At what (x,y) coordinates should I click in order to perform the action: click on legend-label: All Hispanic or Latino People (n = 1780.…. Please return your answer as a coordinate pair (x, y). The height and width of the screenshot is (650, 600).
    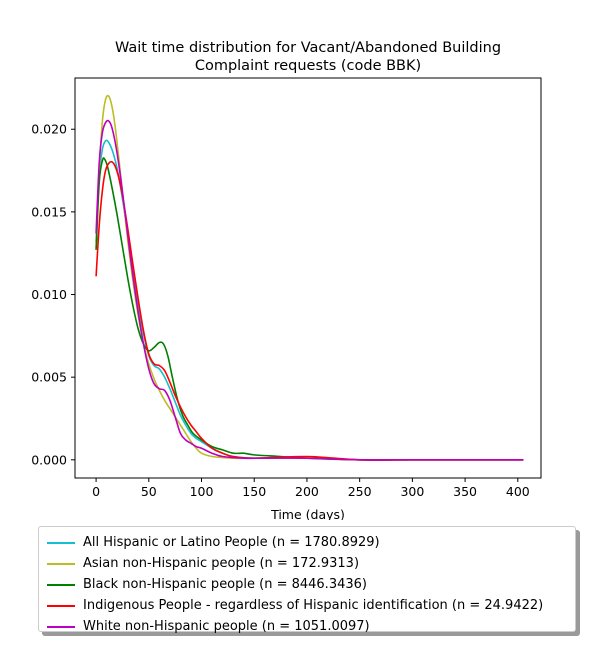
    Looking at the image, I should click on (231, 542).